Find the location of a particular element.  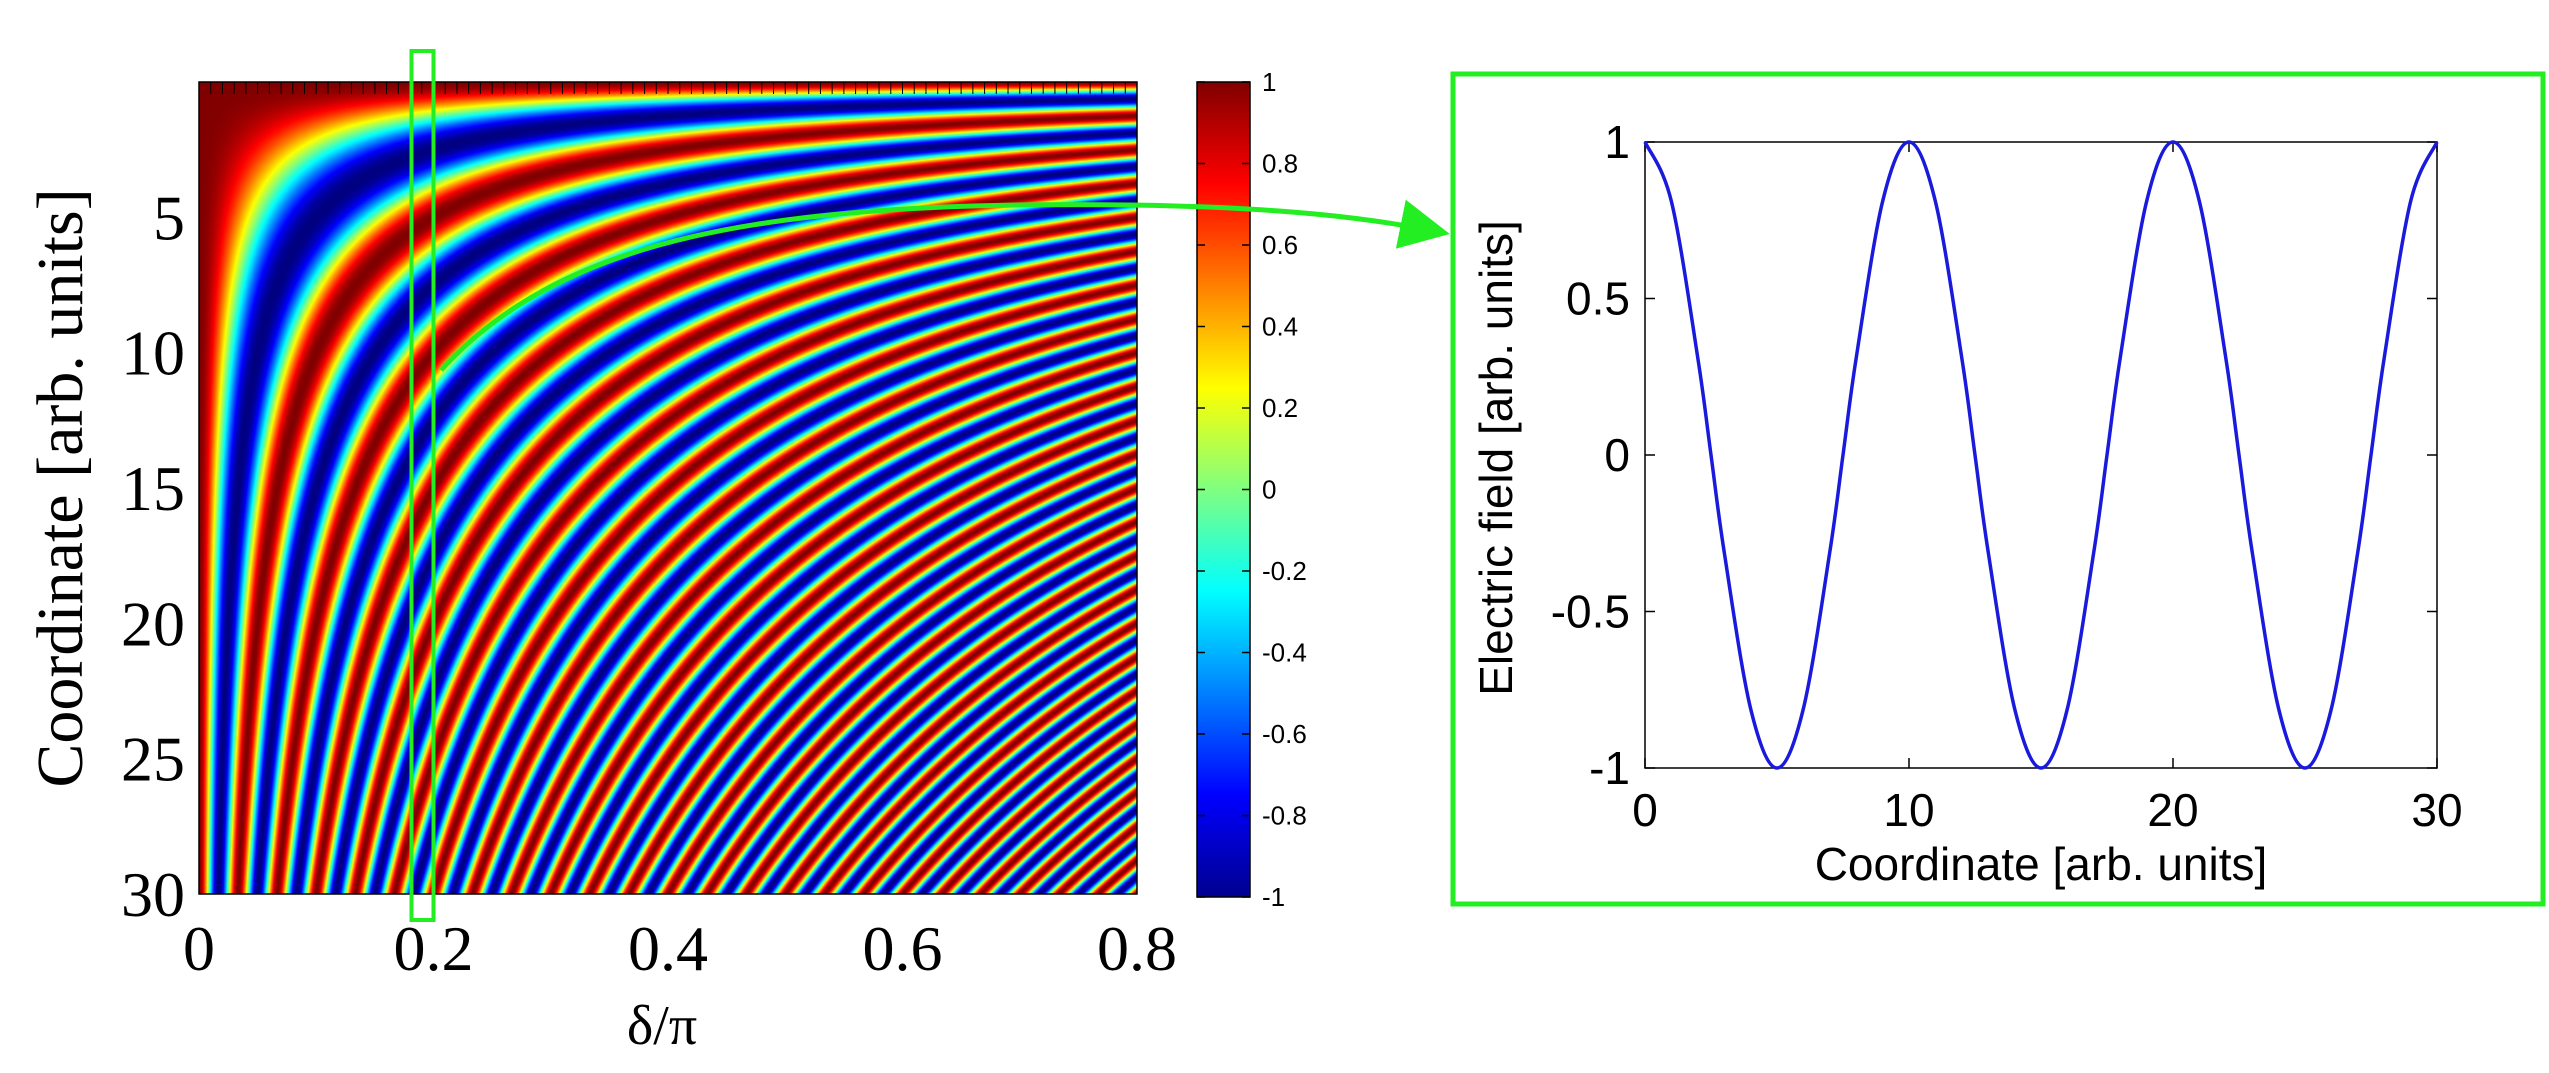

heatmap-y-tick-label: 25 is located at coordinates (153, 759).